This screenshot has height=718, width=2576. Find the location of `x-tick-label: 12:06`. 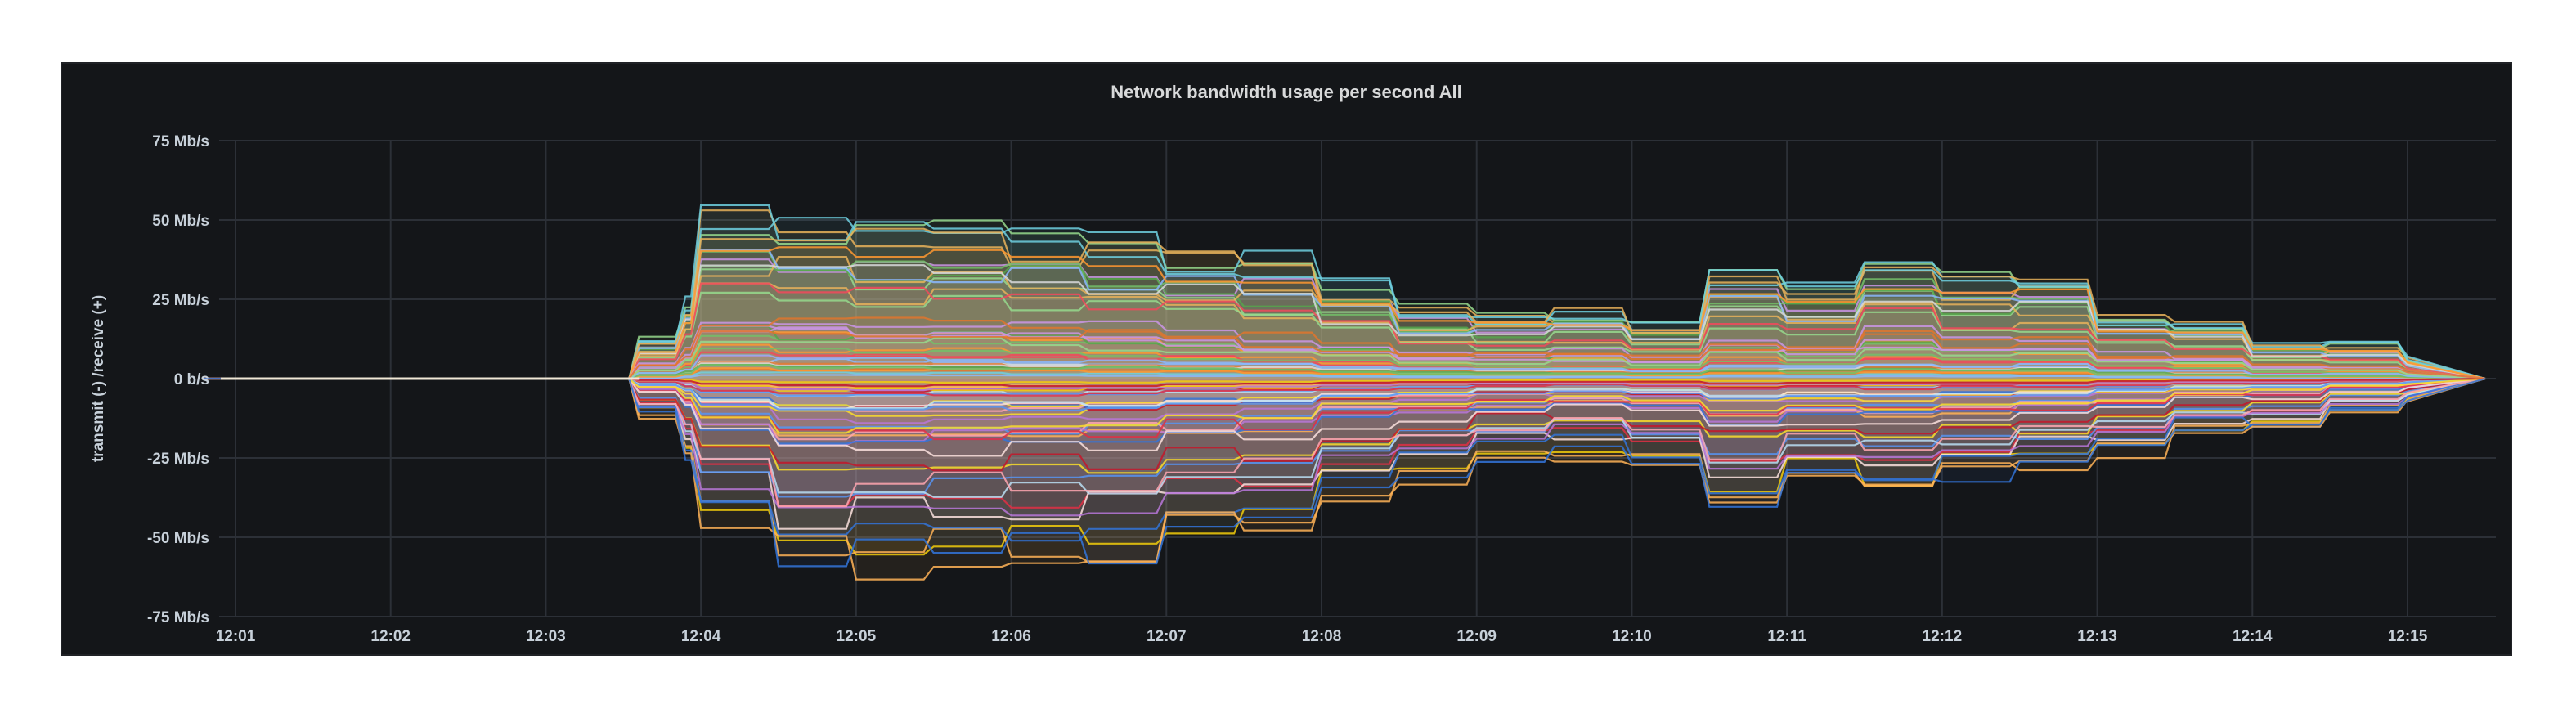

x-tick-label: 12:06 is located at coordinates (1011, 636).